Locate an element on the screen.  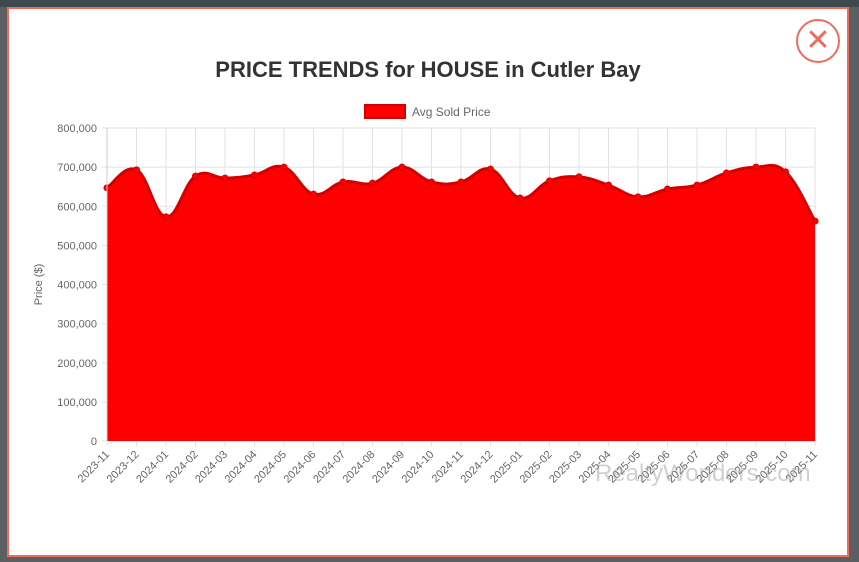
y-tick-label: 600,000 is located at coordinates (77, 207).